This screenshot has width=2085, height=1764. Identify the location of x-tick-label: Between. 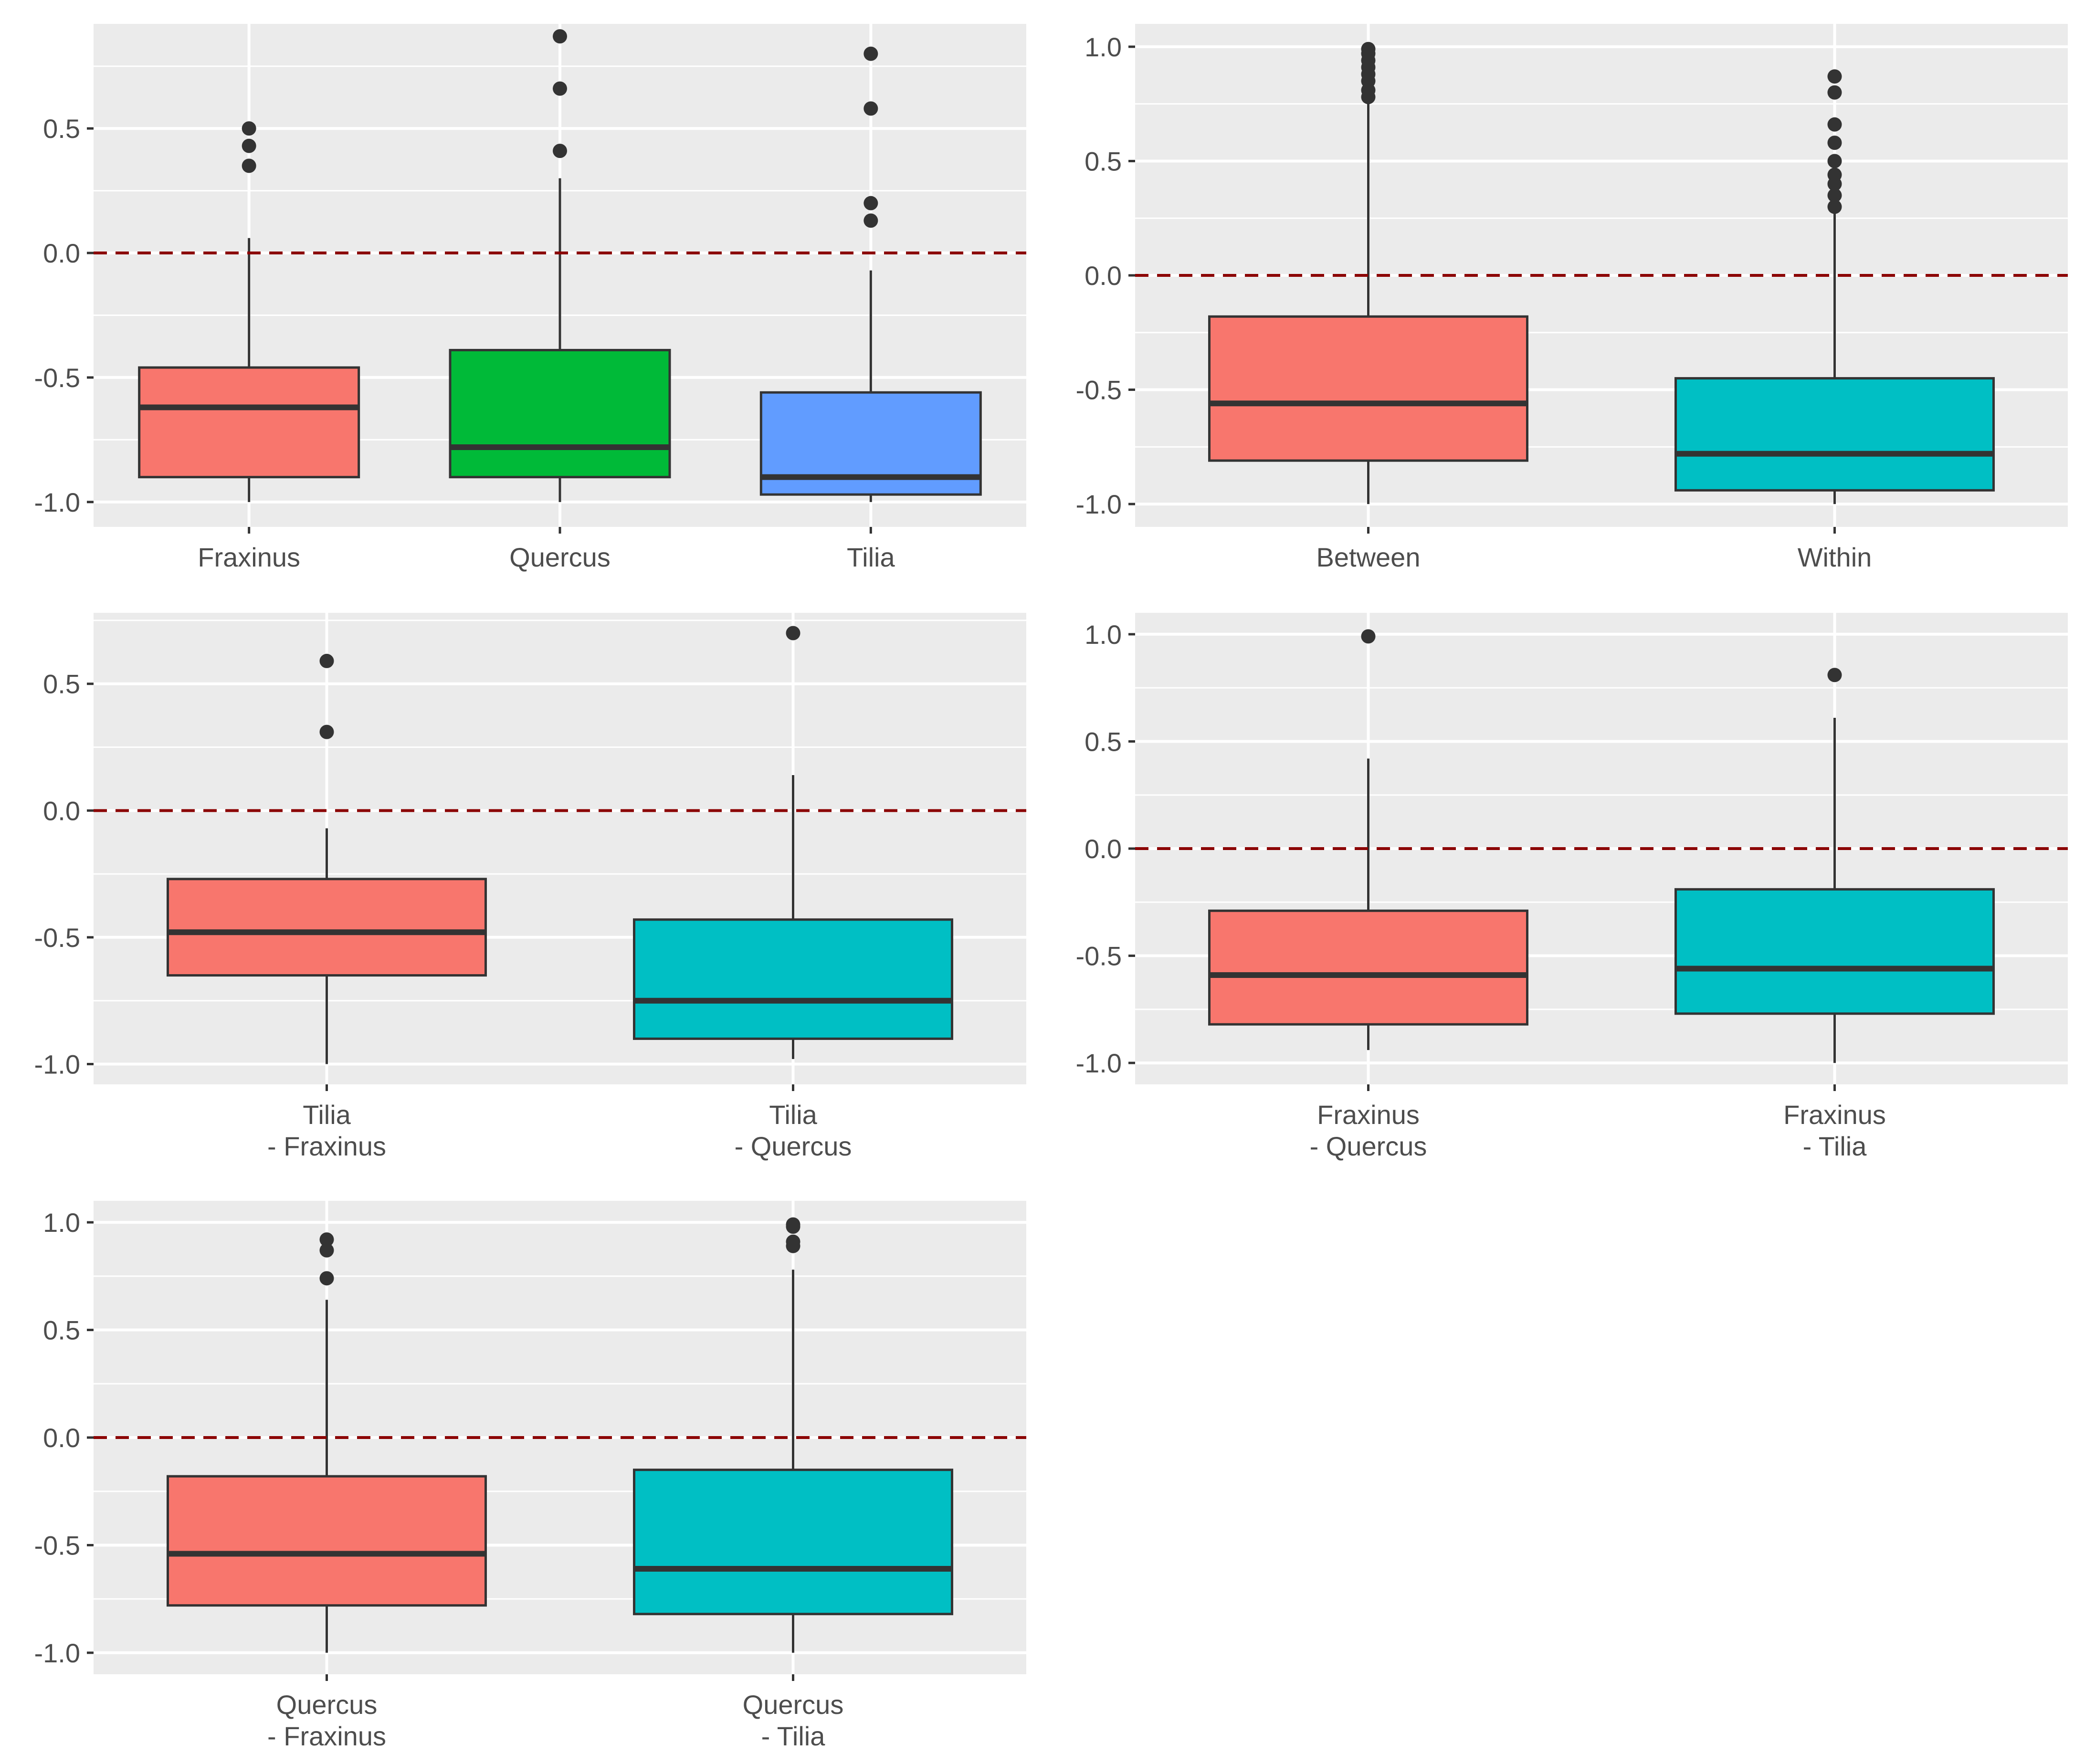
(1369, 557).